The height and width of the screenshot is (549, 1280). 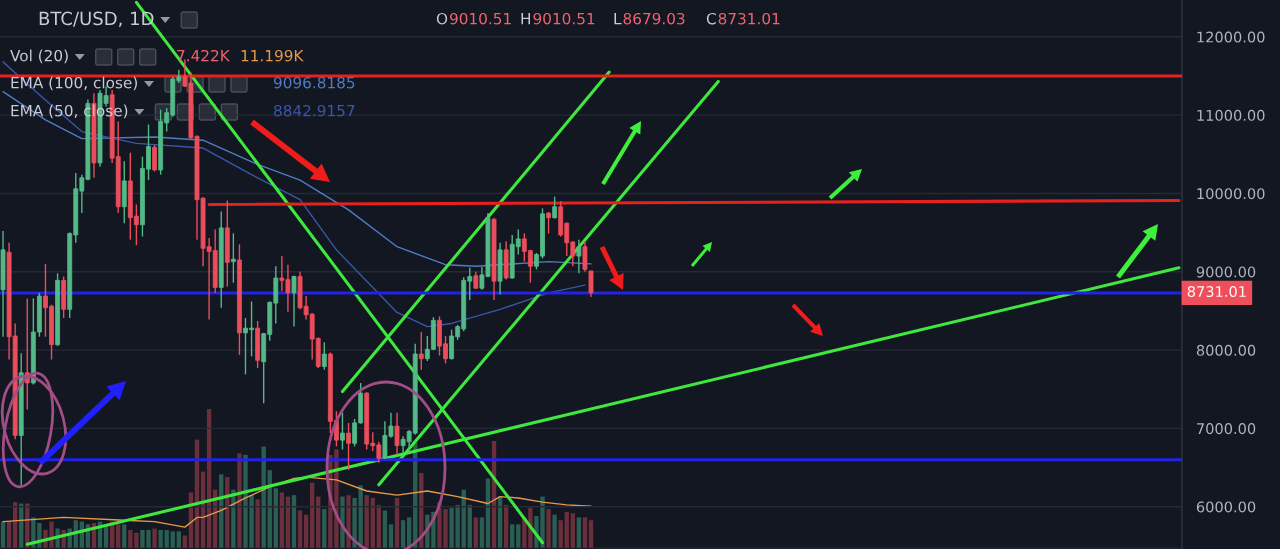 I want to click on annotation: O9010.51, so click(x=473, y=18).